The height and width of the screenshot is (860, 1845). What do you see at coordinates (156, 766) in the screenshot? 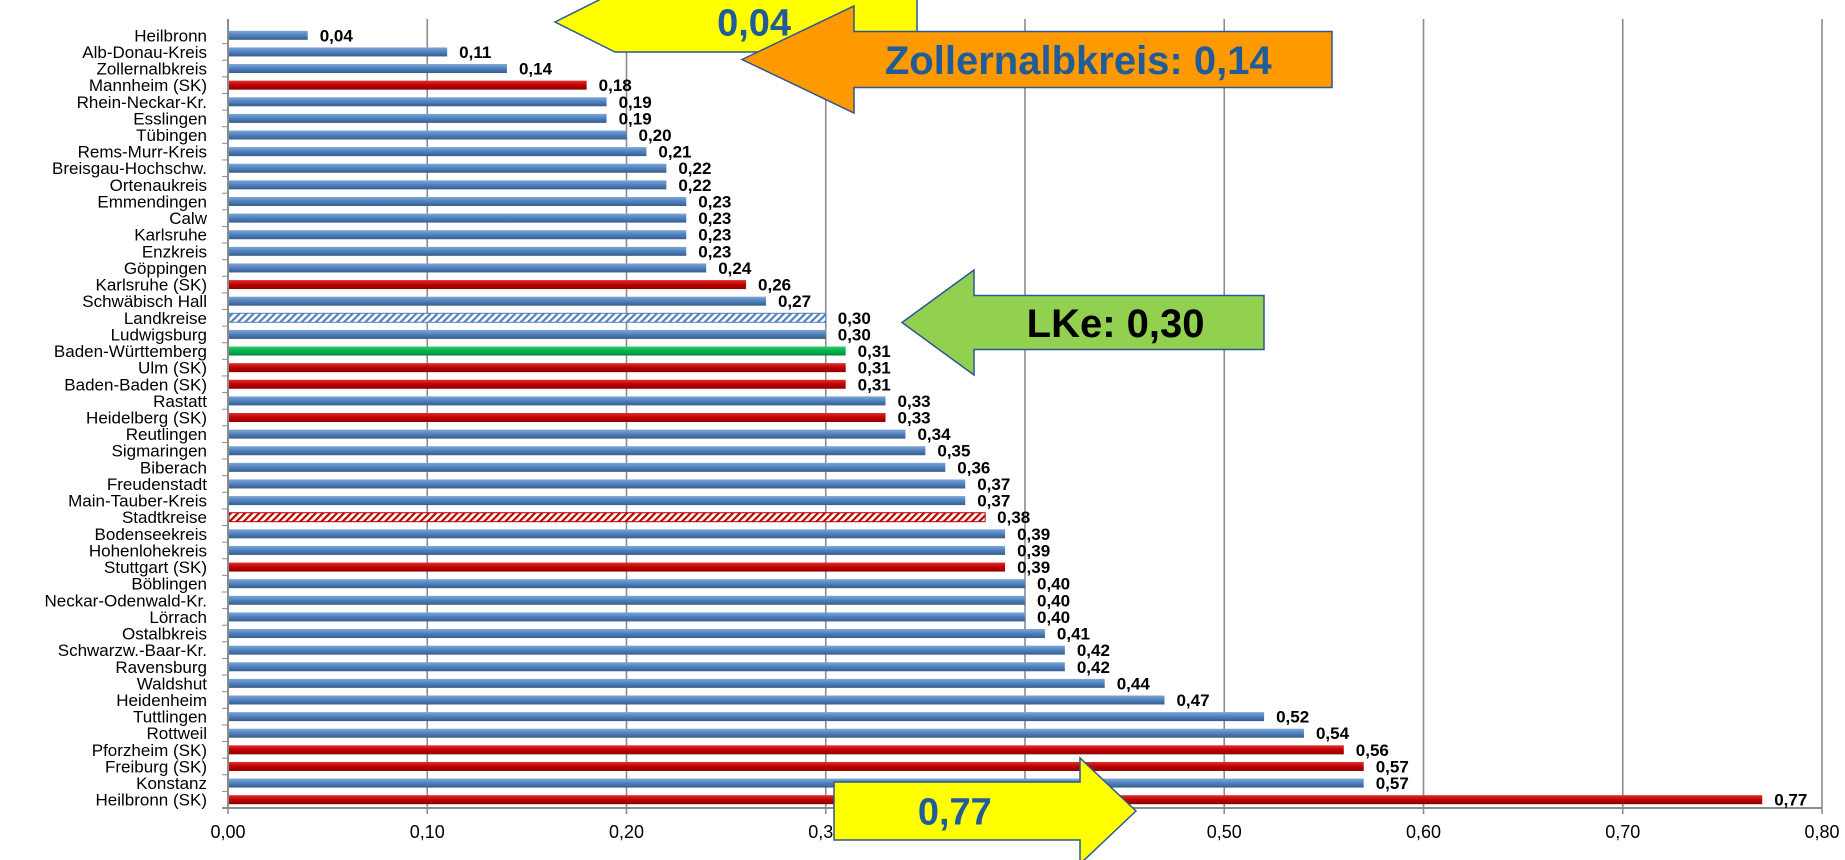
I see `category-label: Freiburg (SK)` at bounding box center [156, 766].